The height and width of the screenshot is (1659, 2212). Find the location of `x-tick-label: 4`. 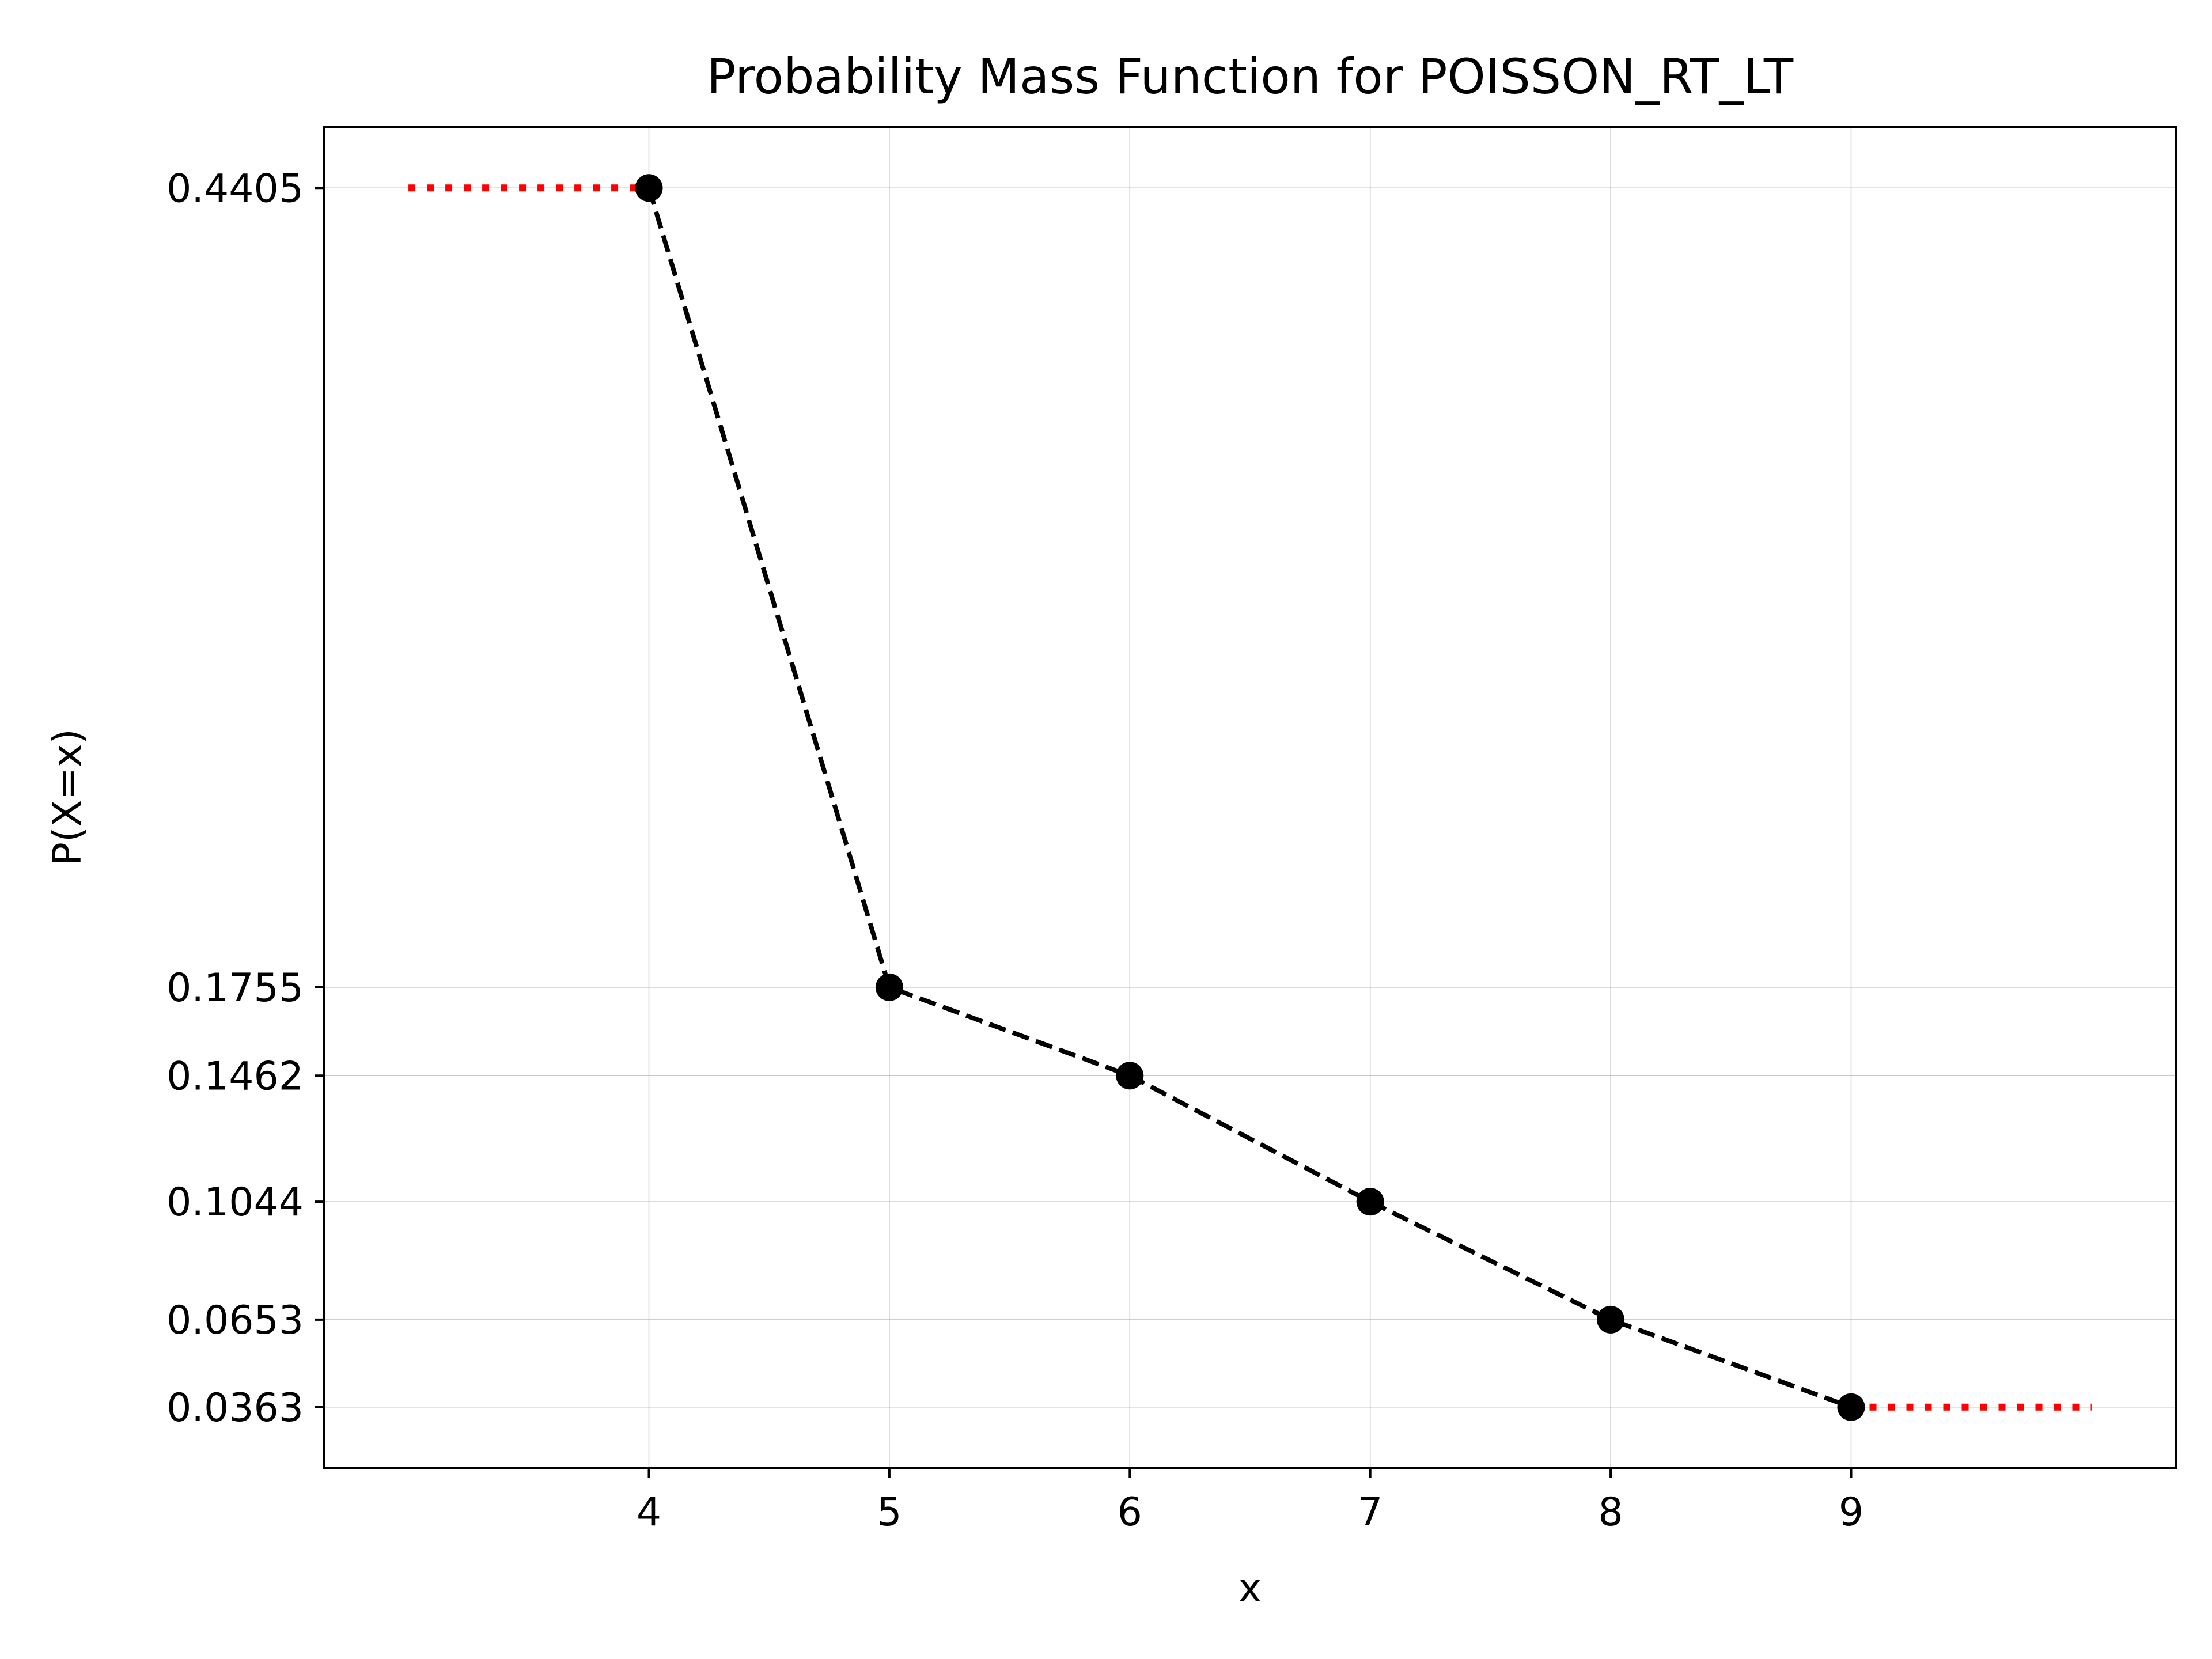

x-tick-label: 4 is located at coordinates (649, 1512).